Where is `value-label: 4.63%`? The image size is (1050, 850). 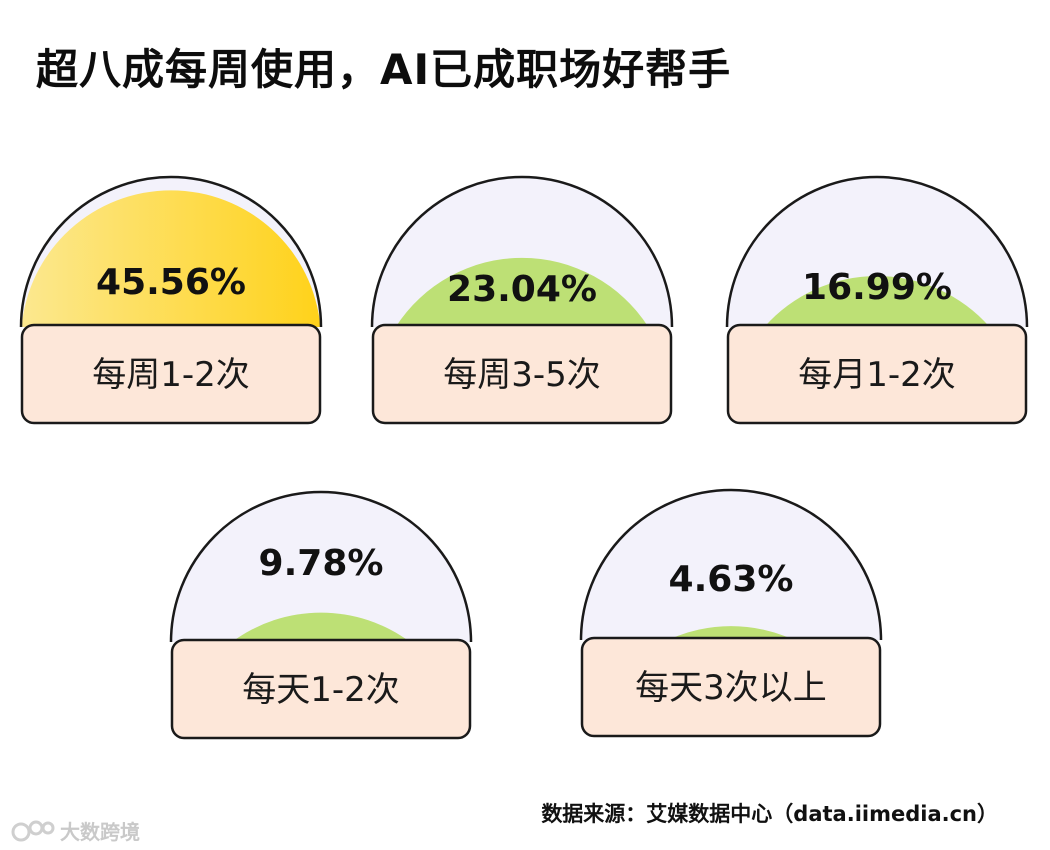 value-label: 4.63% is located at coordinates (731, 579).